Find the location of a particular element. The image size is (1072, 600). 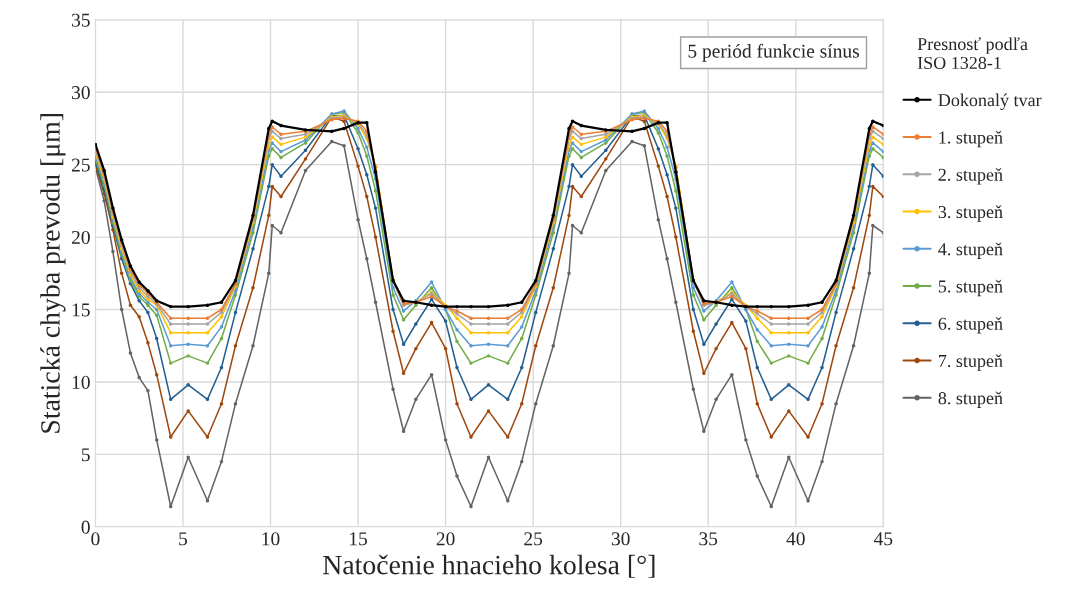

legend-label: 4. stupeň is located at coordinates (970, 250).